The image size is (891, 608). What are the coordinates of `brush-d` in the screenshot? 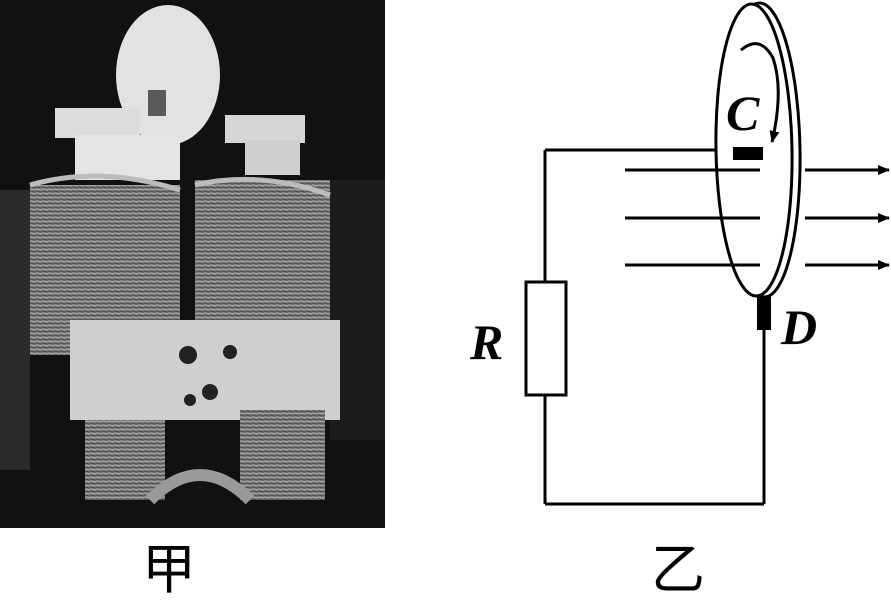 It's located at (764, 313).